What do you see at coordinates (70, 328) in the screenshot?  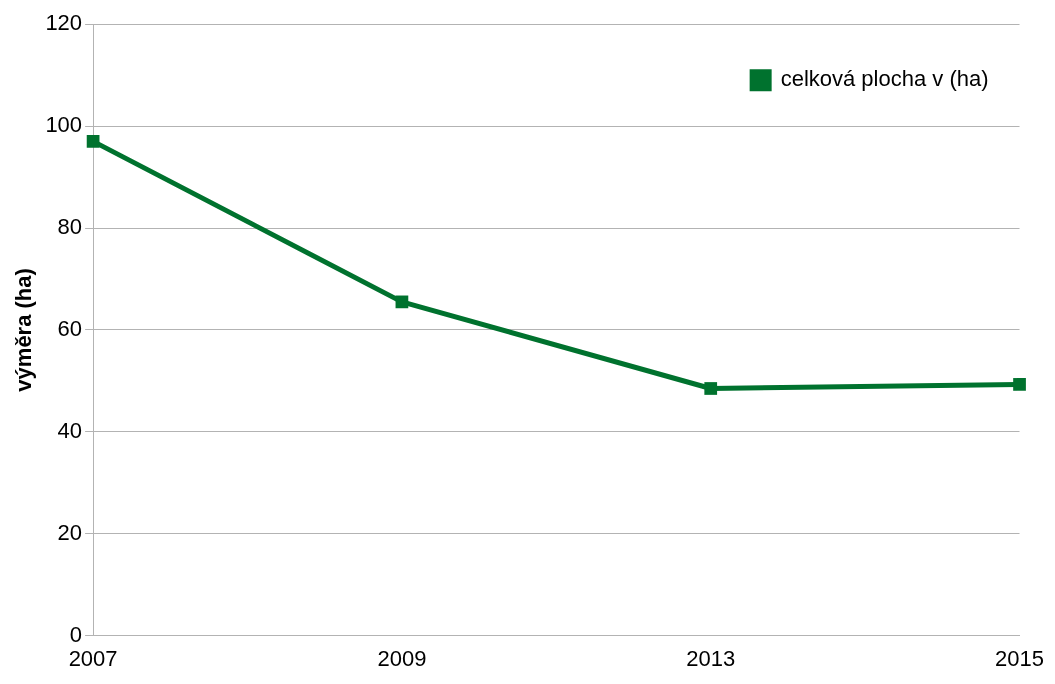 I see `y-tick-label: 60` at bounding box center [70, 328].